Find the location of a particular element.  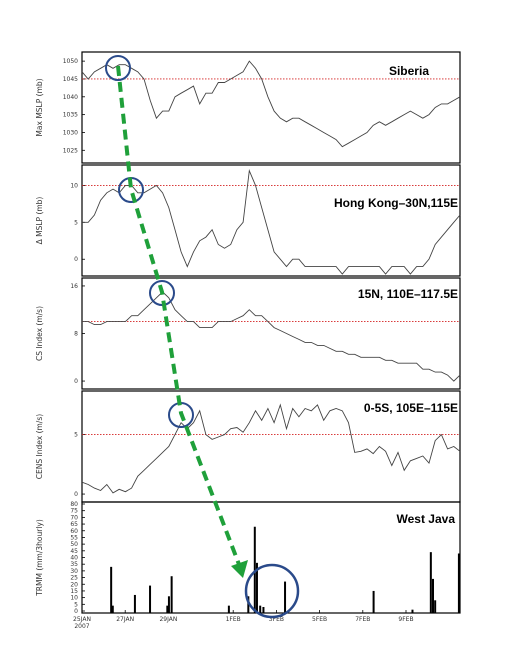

panel-2: 0 5 10 Δ MSLP (mb) Hong Kong–30N,115E is located at coordinates (248, 220).